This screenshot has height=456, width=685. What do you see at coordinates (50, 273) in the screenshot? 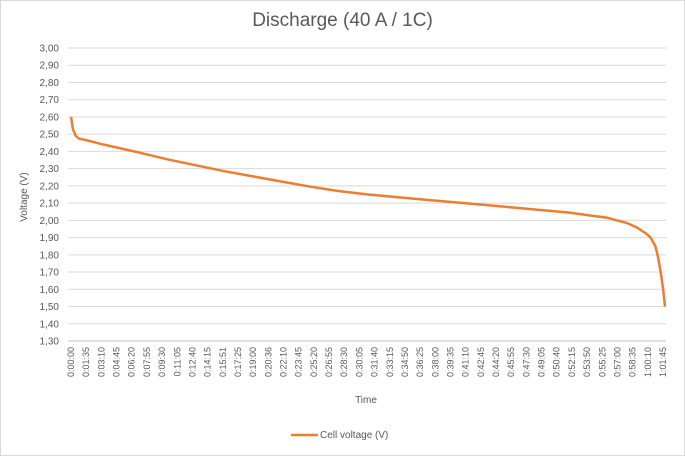
I see `y-tick-label: 1,70` at bounding box center [50, 273].